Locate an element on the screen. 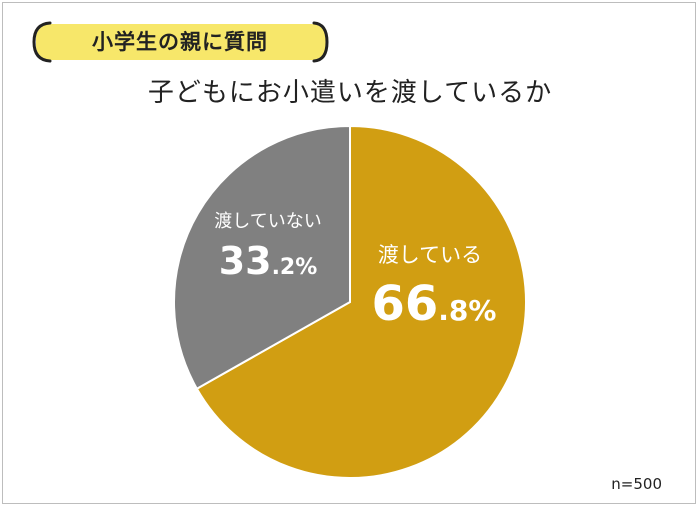  pie-slice-label-1: 渡している is located at coordinates (430, 255).